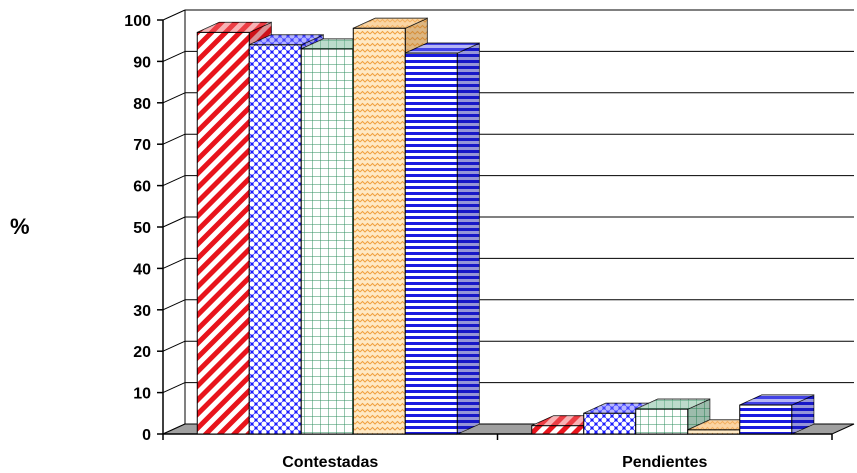  What do you see at coordinates (142, 311) in the screenshot?
I see `y-tick-label: 30` at bounding box center [142, 311].